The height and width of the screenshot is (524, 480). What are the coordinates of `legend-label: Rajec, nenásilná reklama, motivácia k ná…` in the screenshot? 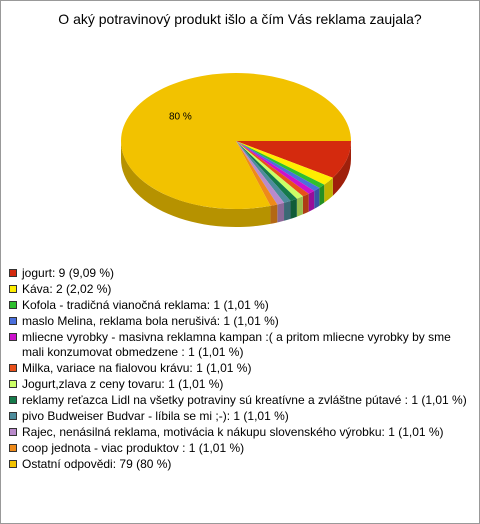 It's located at (233, 432).